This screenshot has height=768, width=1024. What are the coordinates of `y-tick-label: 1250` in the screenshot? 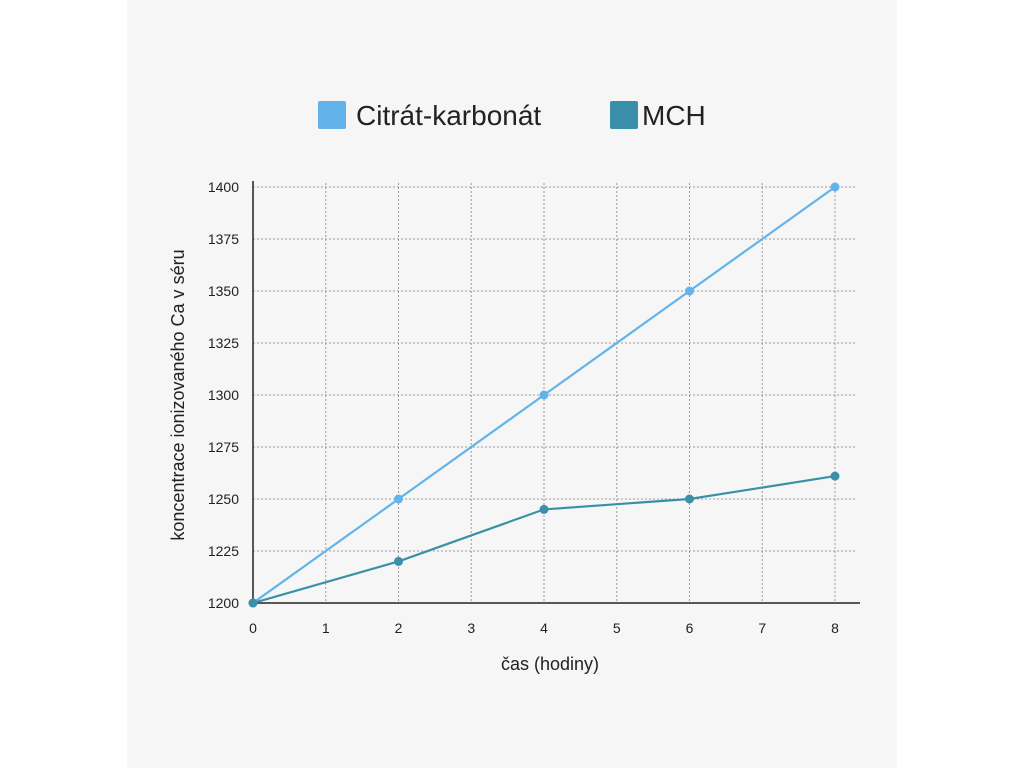 It's located at (223, 499).